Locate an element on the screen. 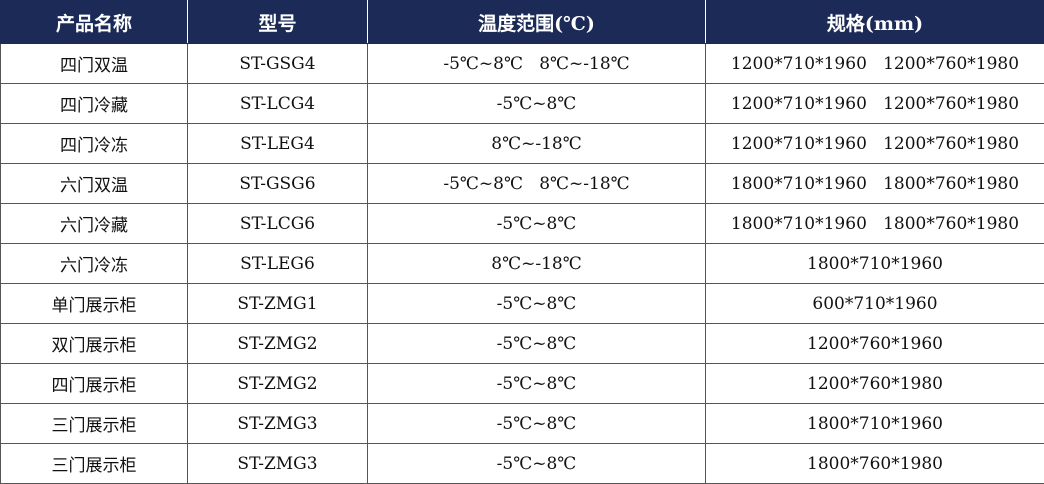 The width and height of the screenshot is (1044, 484). cell-product-name: 四门冷藏 is located at coordinates (94, 104).